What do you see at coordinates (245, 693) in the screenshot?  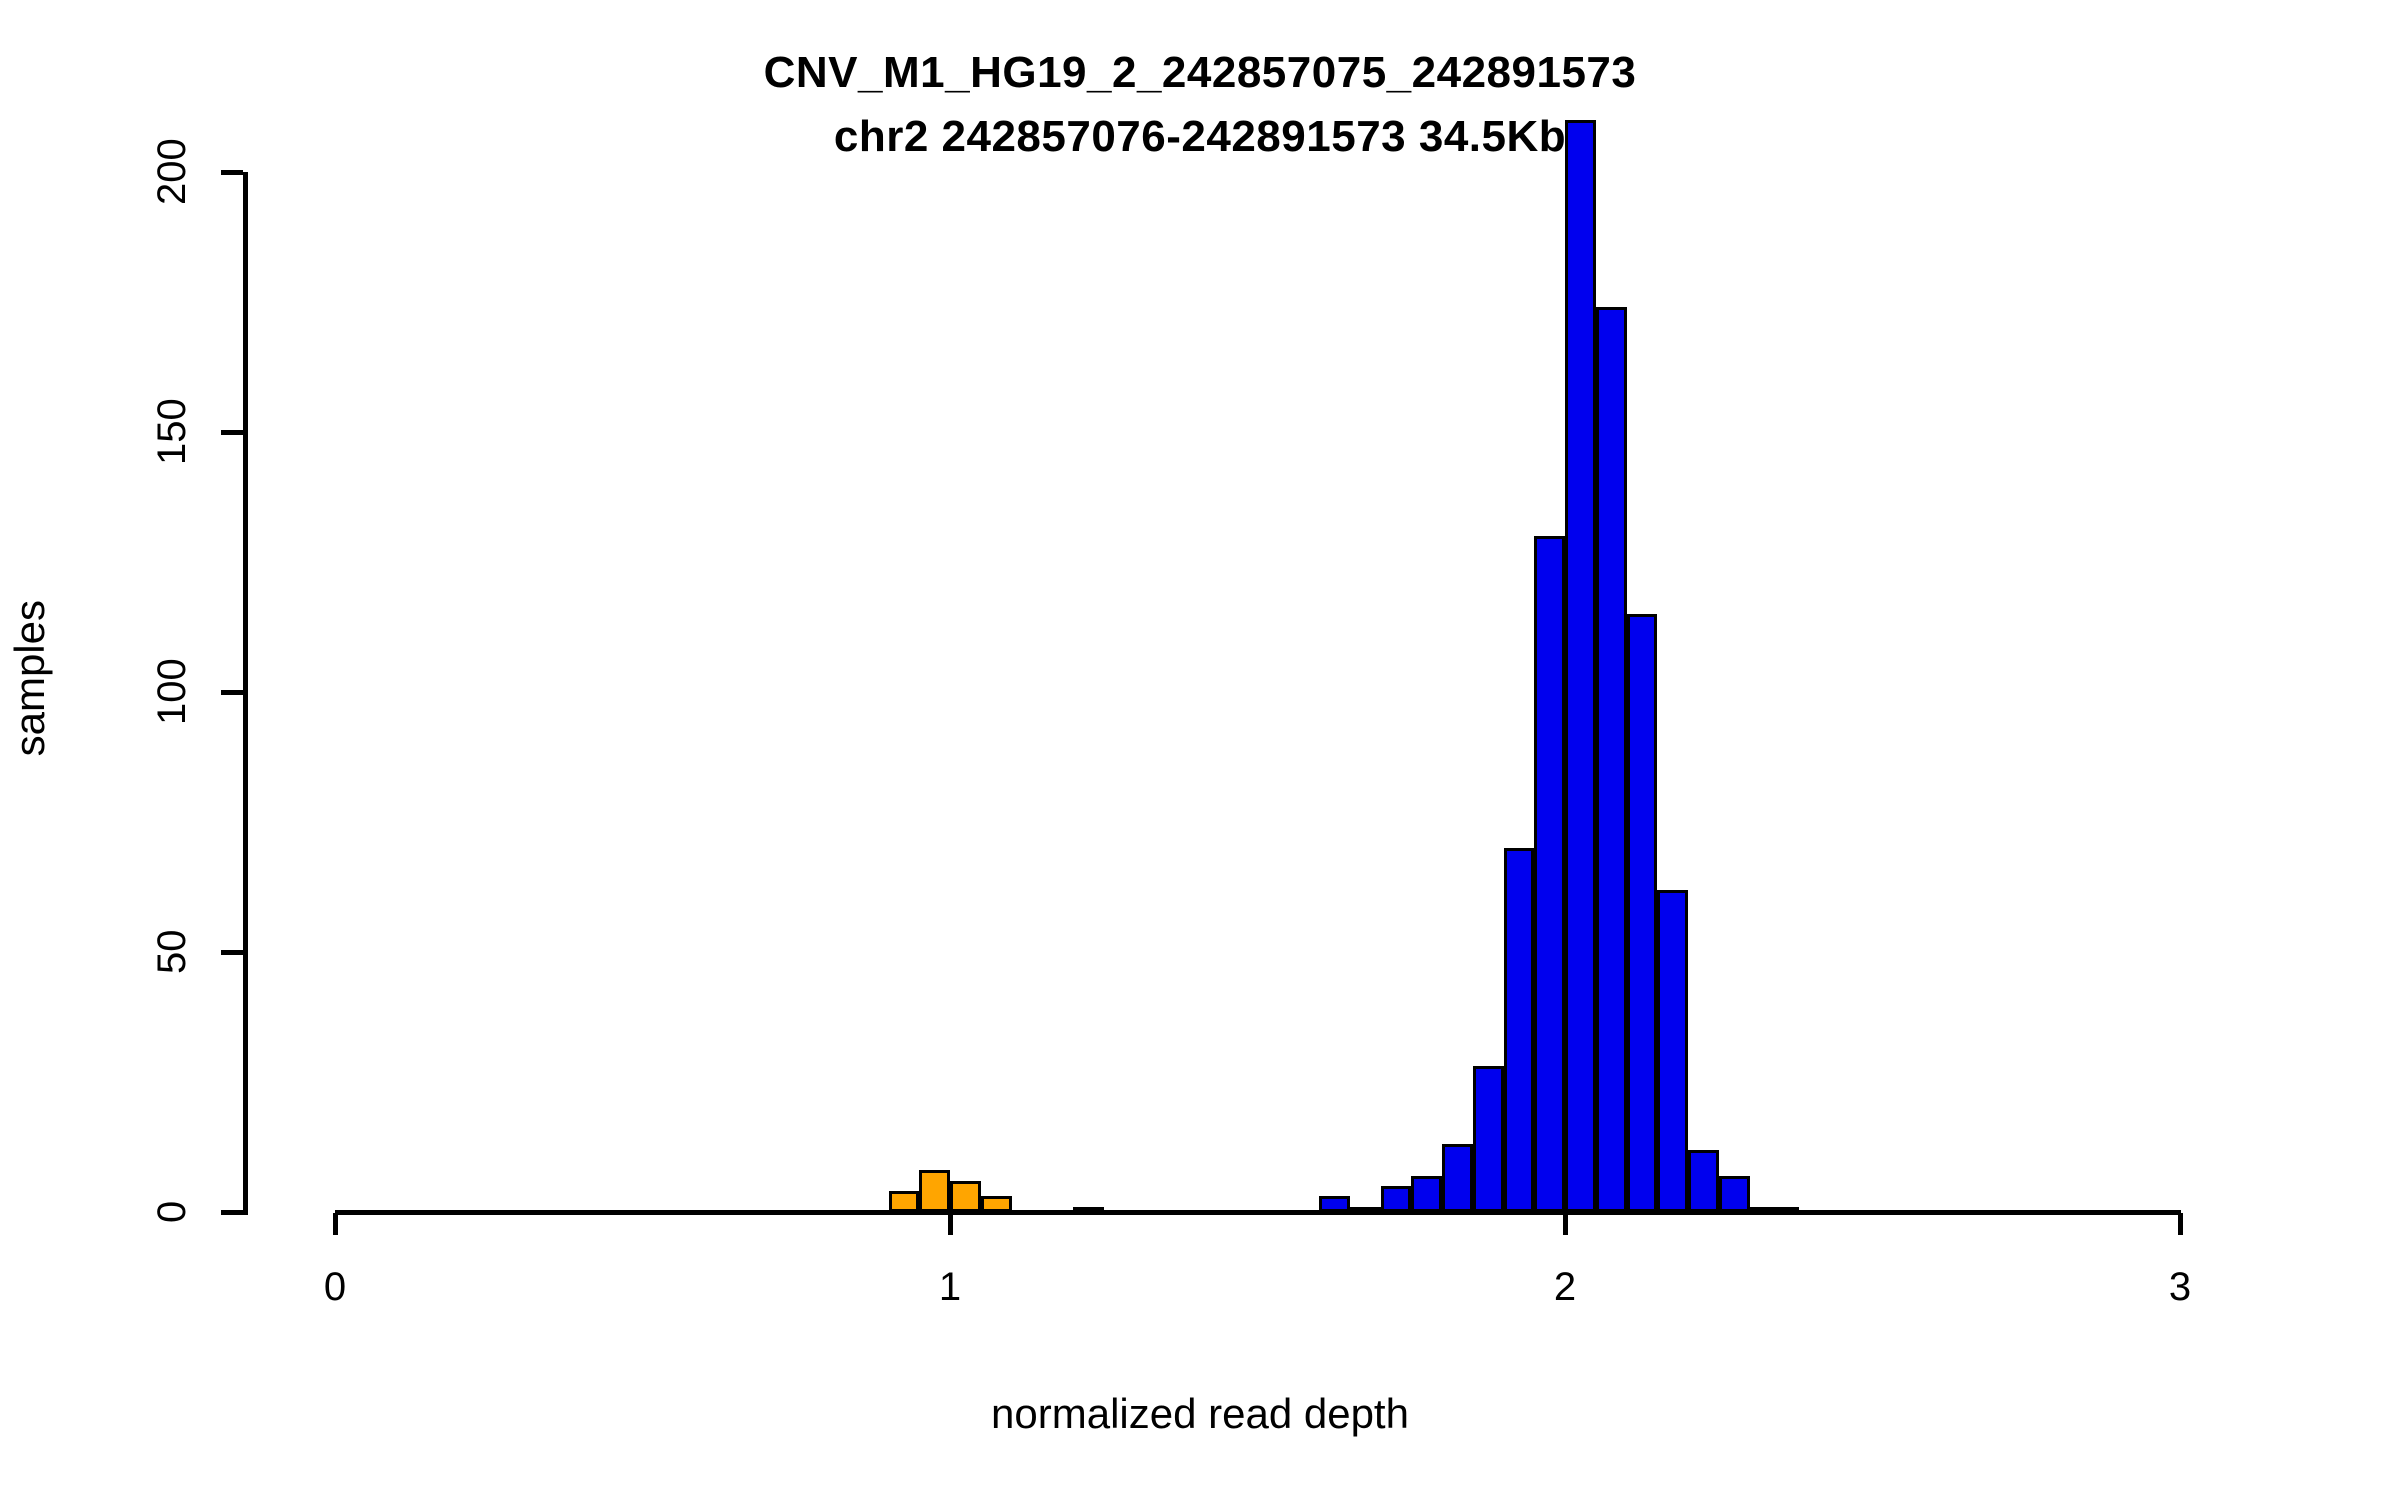 I see `y-axis-line` at bounding box center [245, 693].